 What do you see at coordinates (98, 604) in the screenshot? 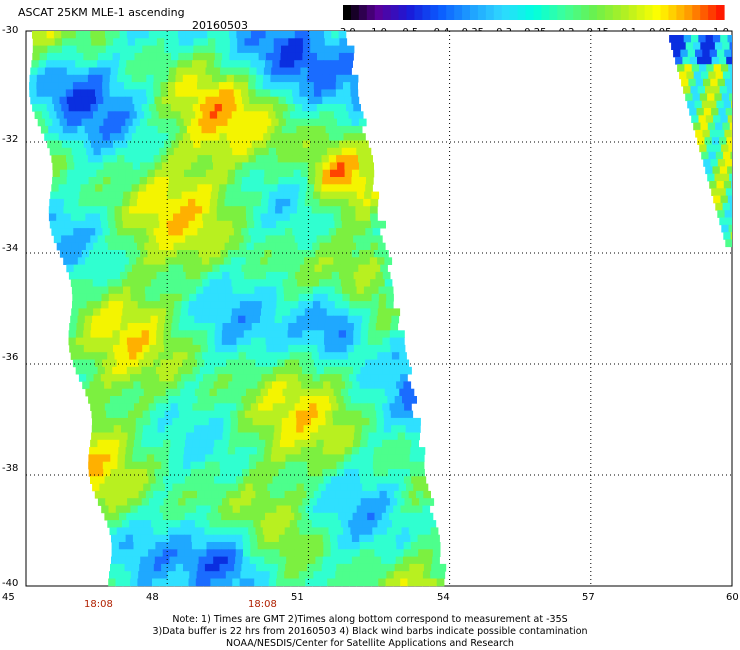
I see `time-label: 18:08` at bounding box center [98, 604].